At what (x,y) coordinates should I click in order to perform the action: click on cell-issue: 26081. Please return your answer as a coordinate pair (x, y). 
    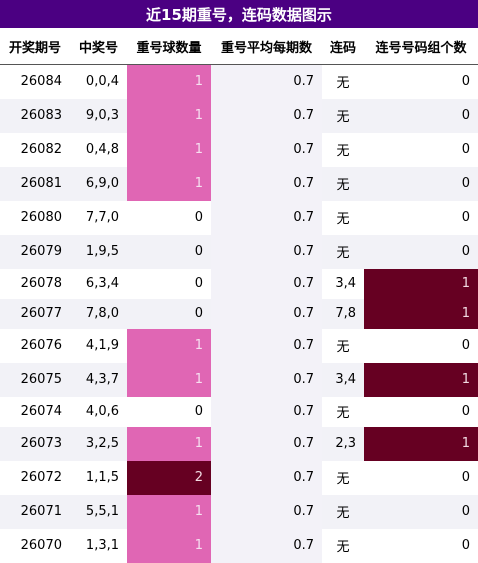
    Looking at the image, I should click on (35, 183).